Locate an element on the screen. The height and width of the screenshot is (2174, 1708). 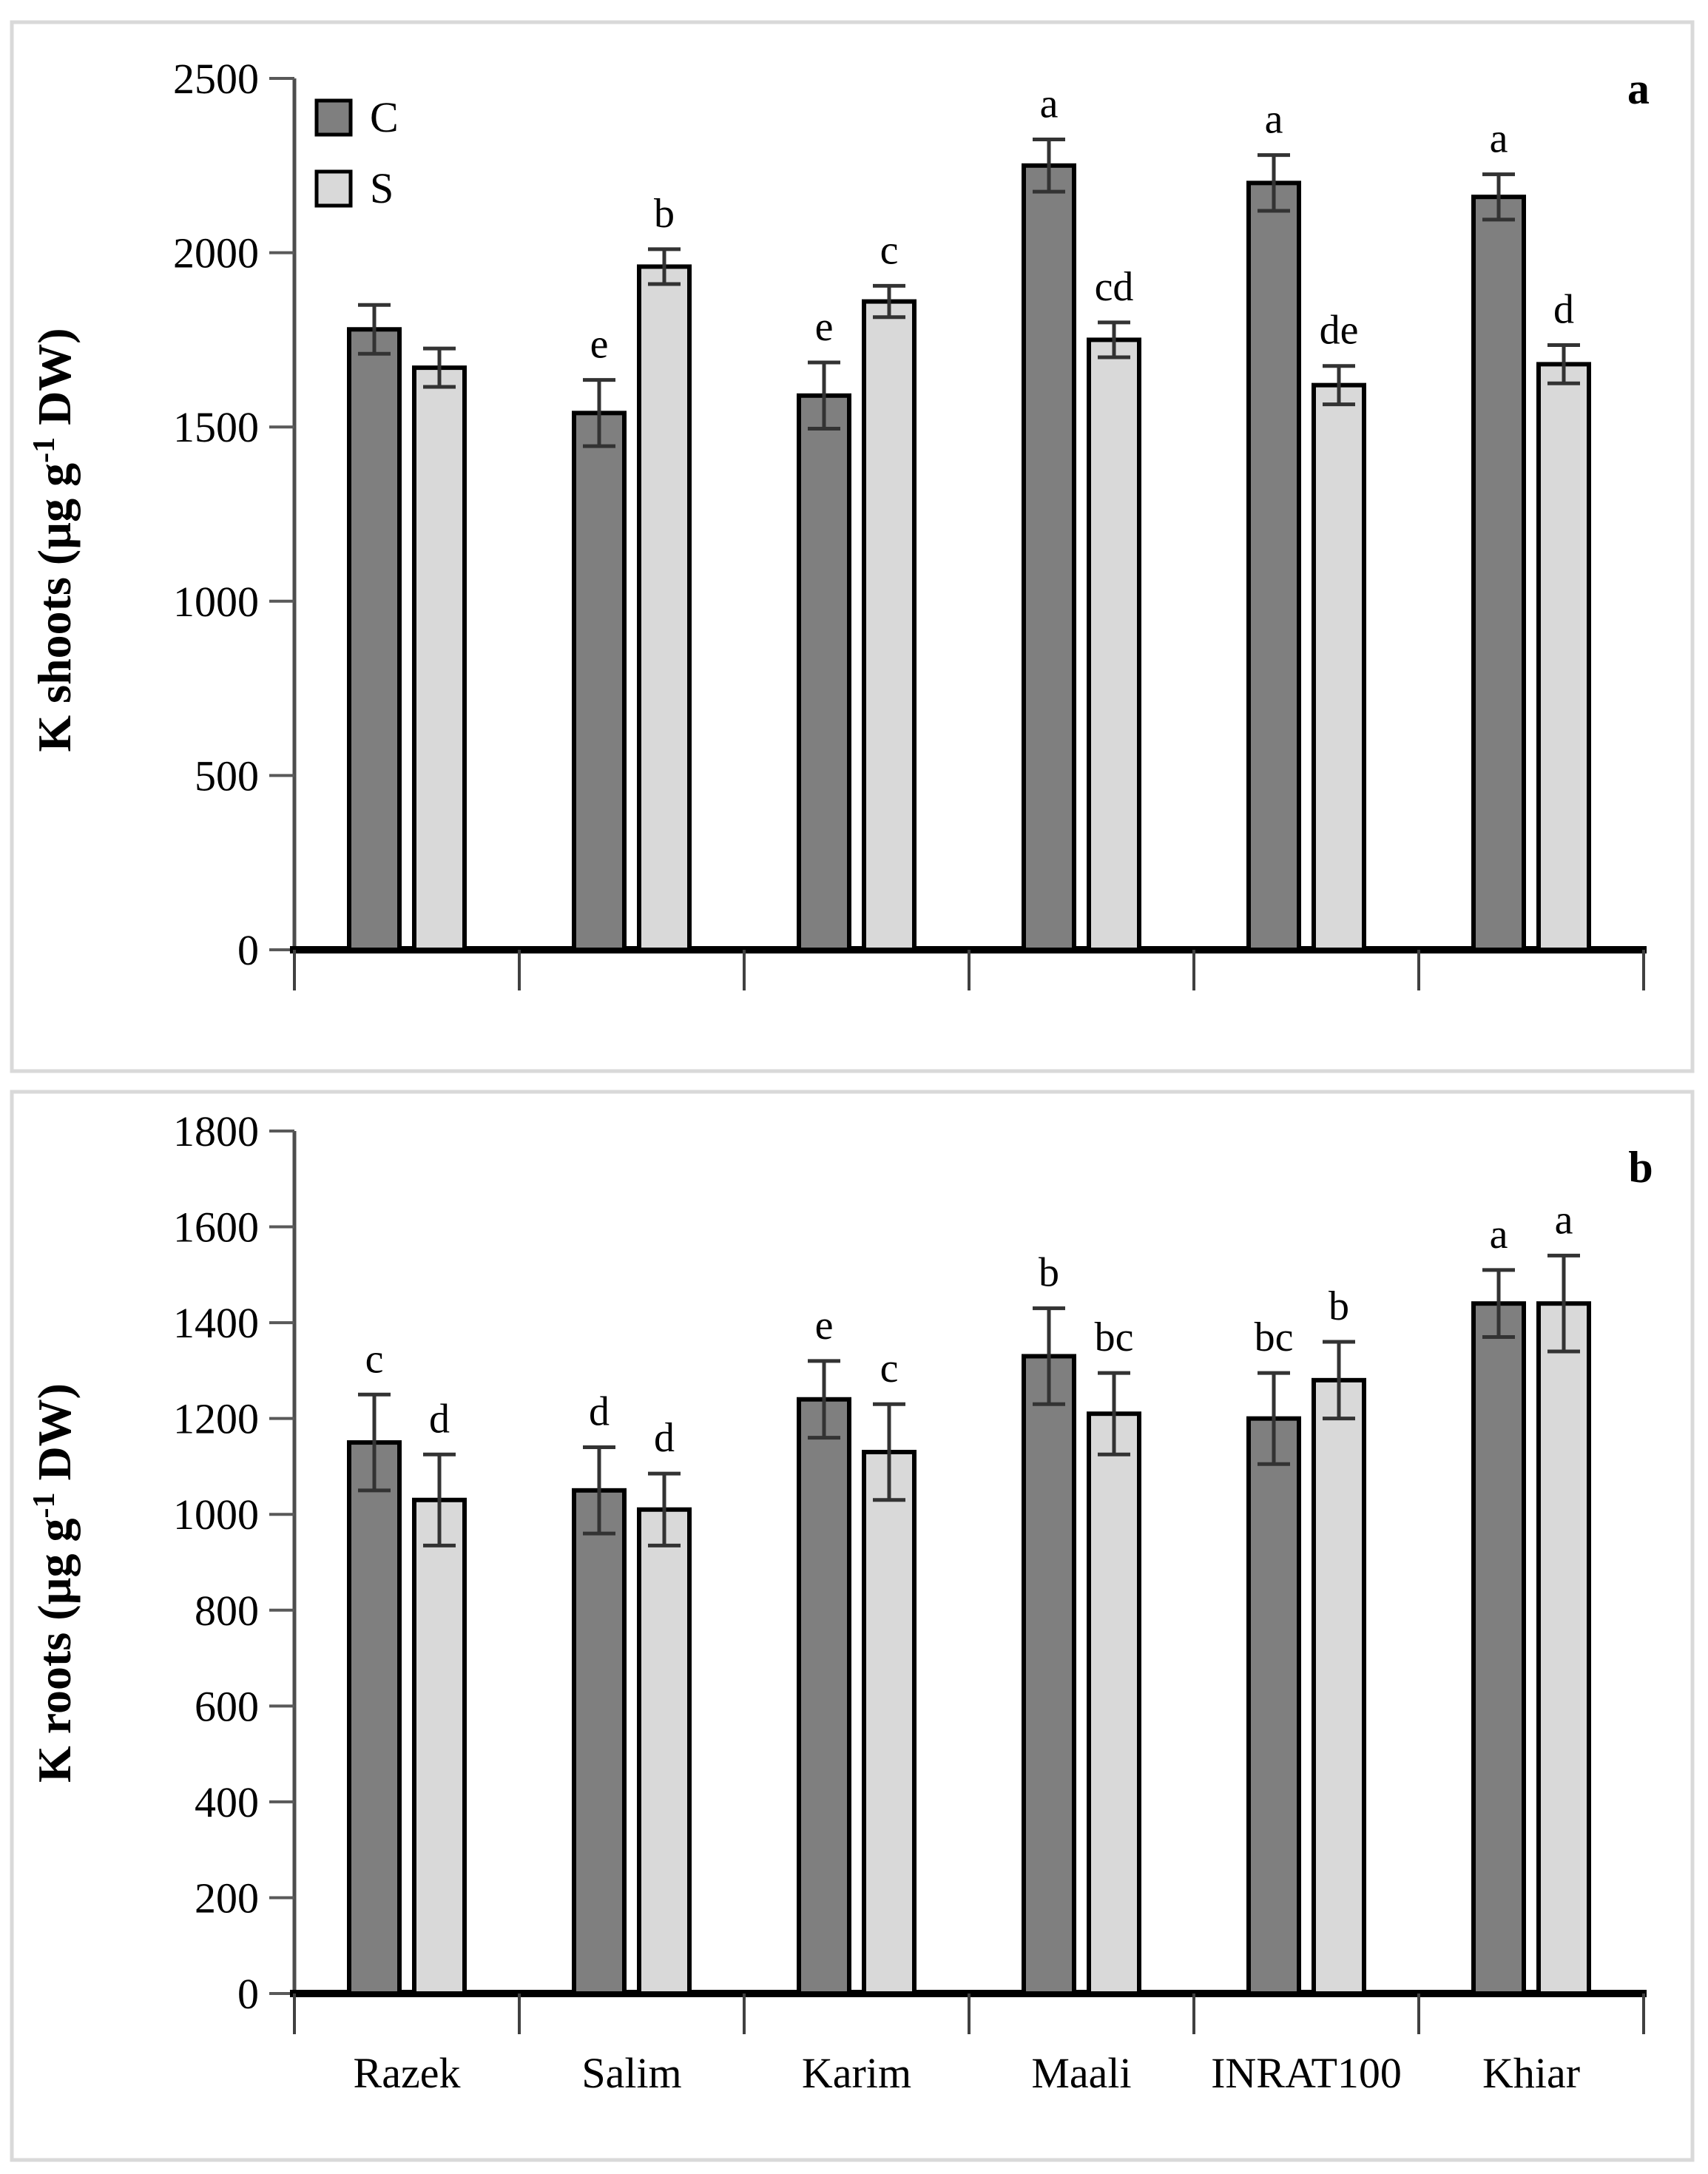
significance-letter-S-Khiar: a is located at coordinates (1564, 1220).